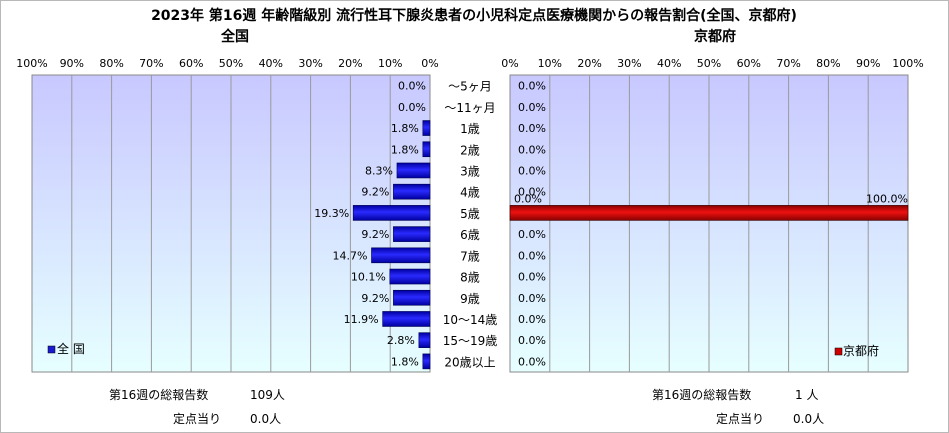 Image resolution: width=949 pixels, height=433 pixels. Describe the element at coordinates (808, 419) in the screenshot. I see `right-per-site-value: 0.0人` at that location.